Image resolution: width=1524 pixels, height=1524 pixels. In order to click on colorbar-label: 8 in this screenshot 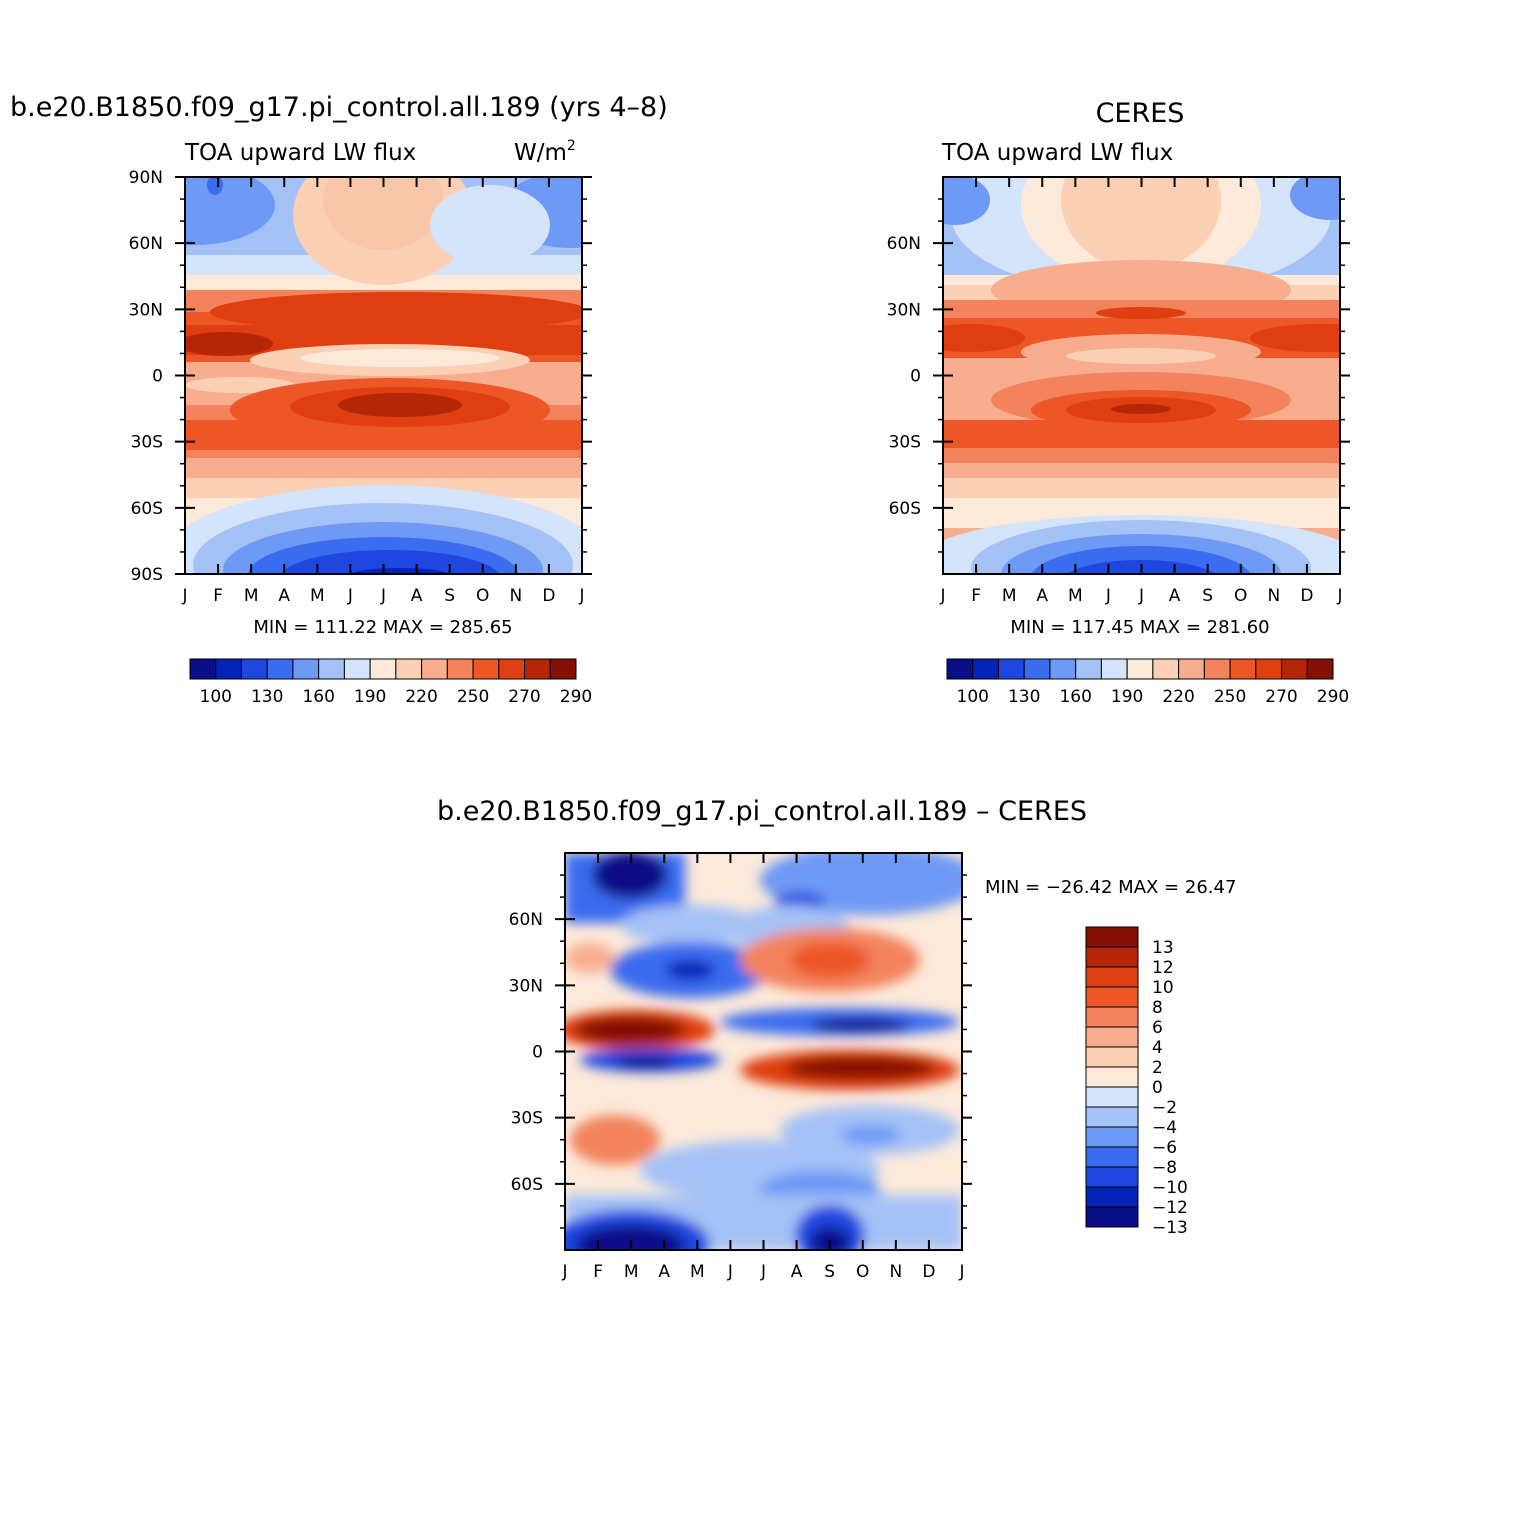, I will do `click(1157, 1008)`.